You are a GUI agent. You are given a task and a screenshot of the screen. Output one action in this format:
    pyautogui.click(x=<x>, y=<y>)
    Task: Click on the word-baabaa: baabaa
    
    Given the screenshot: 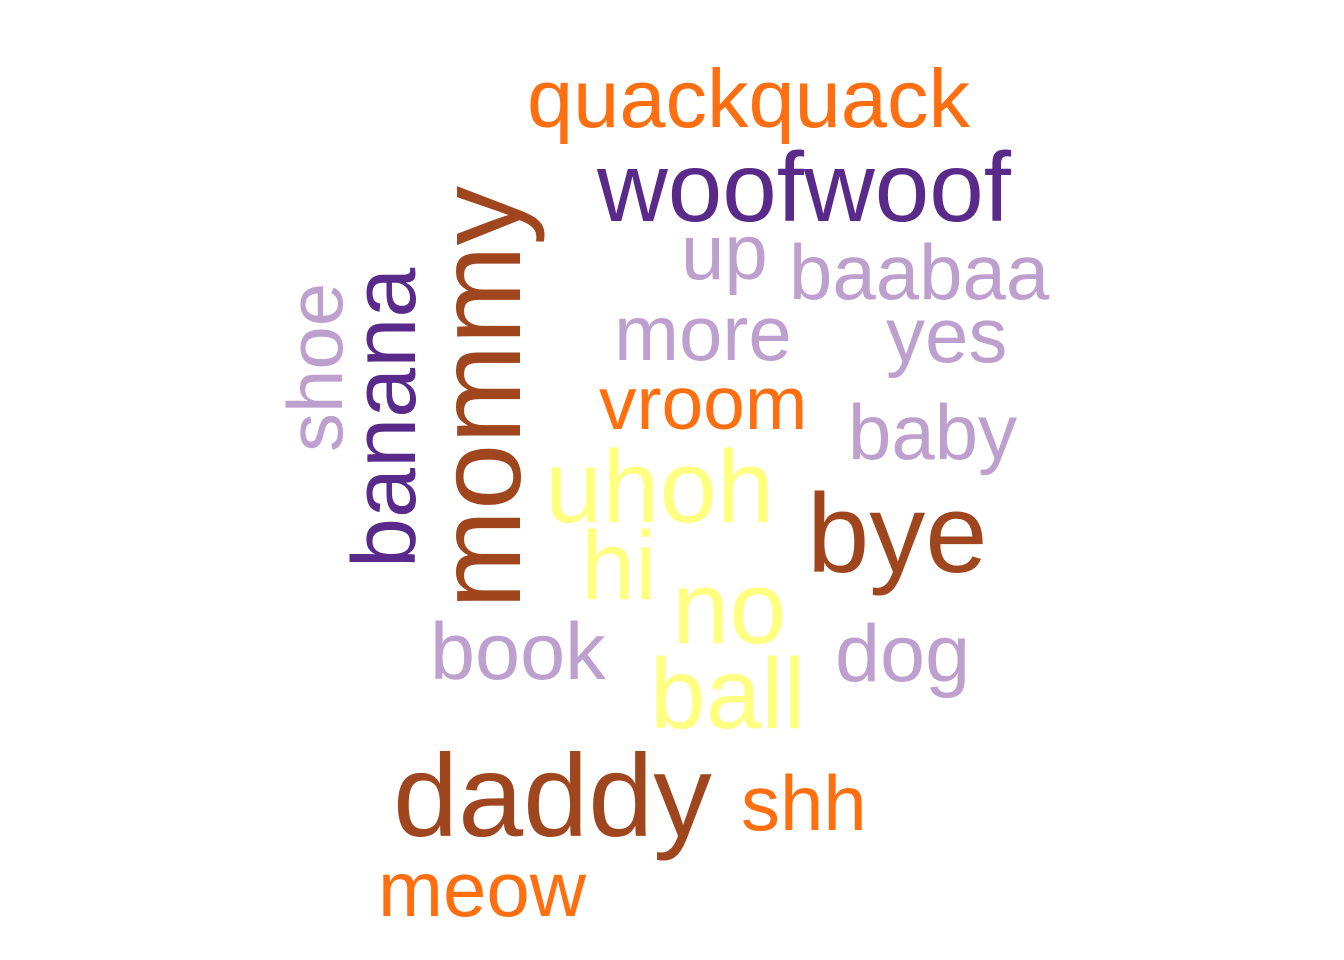 What is the action you would take?
    pyautogui.click(x=919, y=272)
    